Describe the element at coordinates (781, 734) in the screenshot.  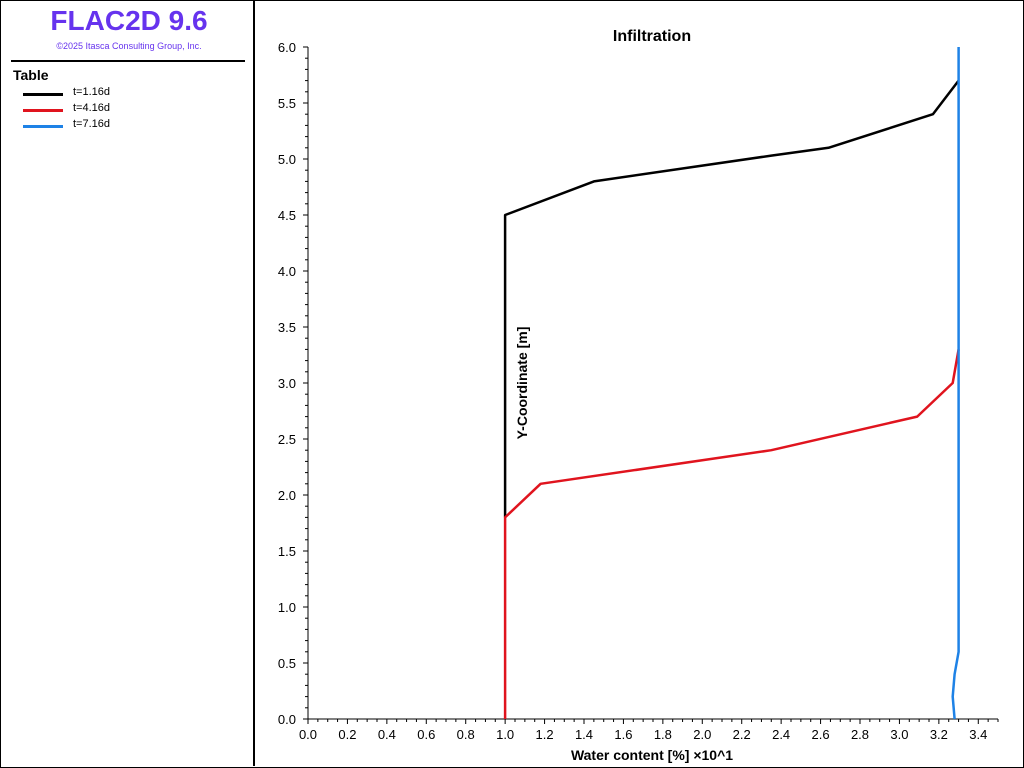
I see `x-tick-label: 2.4` at that location.